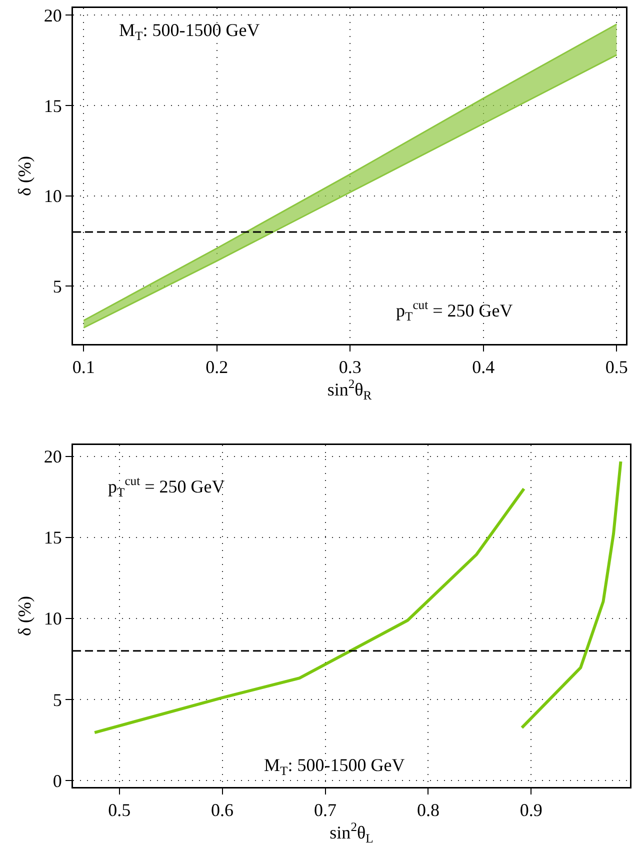 Image resolution: width=635 pixels, height=867 pixels. I want to click on x-tick-label: 0.7, so click(325, 810).